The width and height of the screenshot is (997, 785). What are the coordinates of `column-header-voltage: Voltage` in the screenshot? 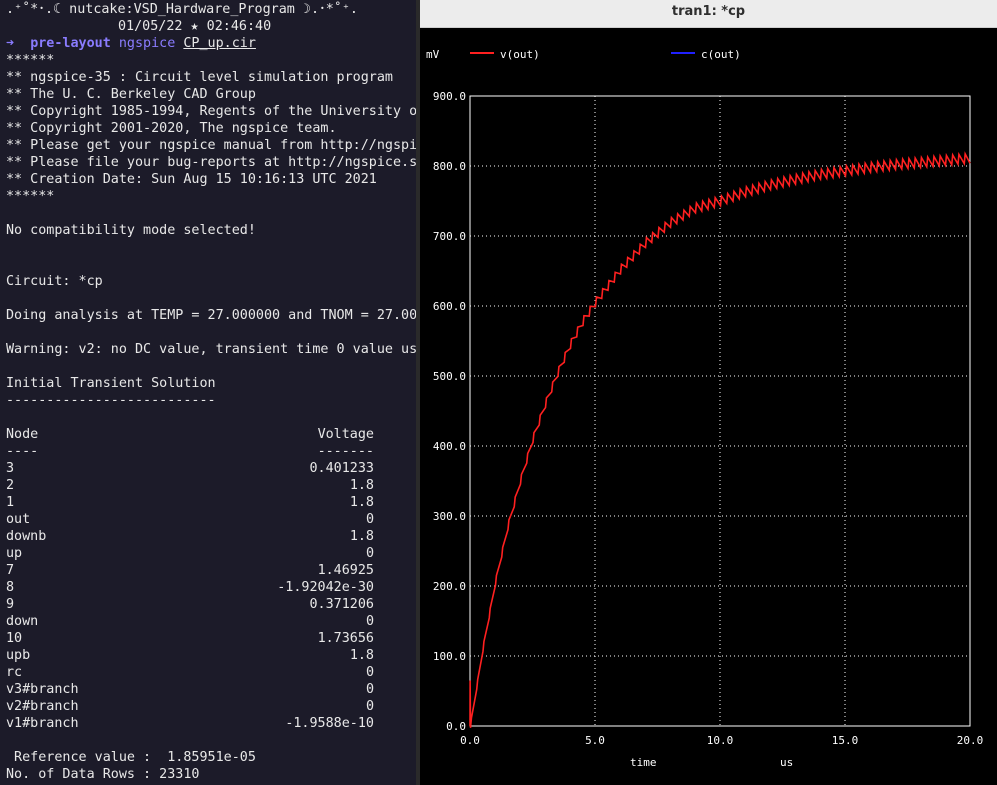 It's located at (345, 434).